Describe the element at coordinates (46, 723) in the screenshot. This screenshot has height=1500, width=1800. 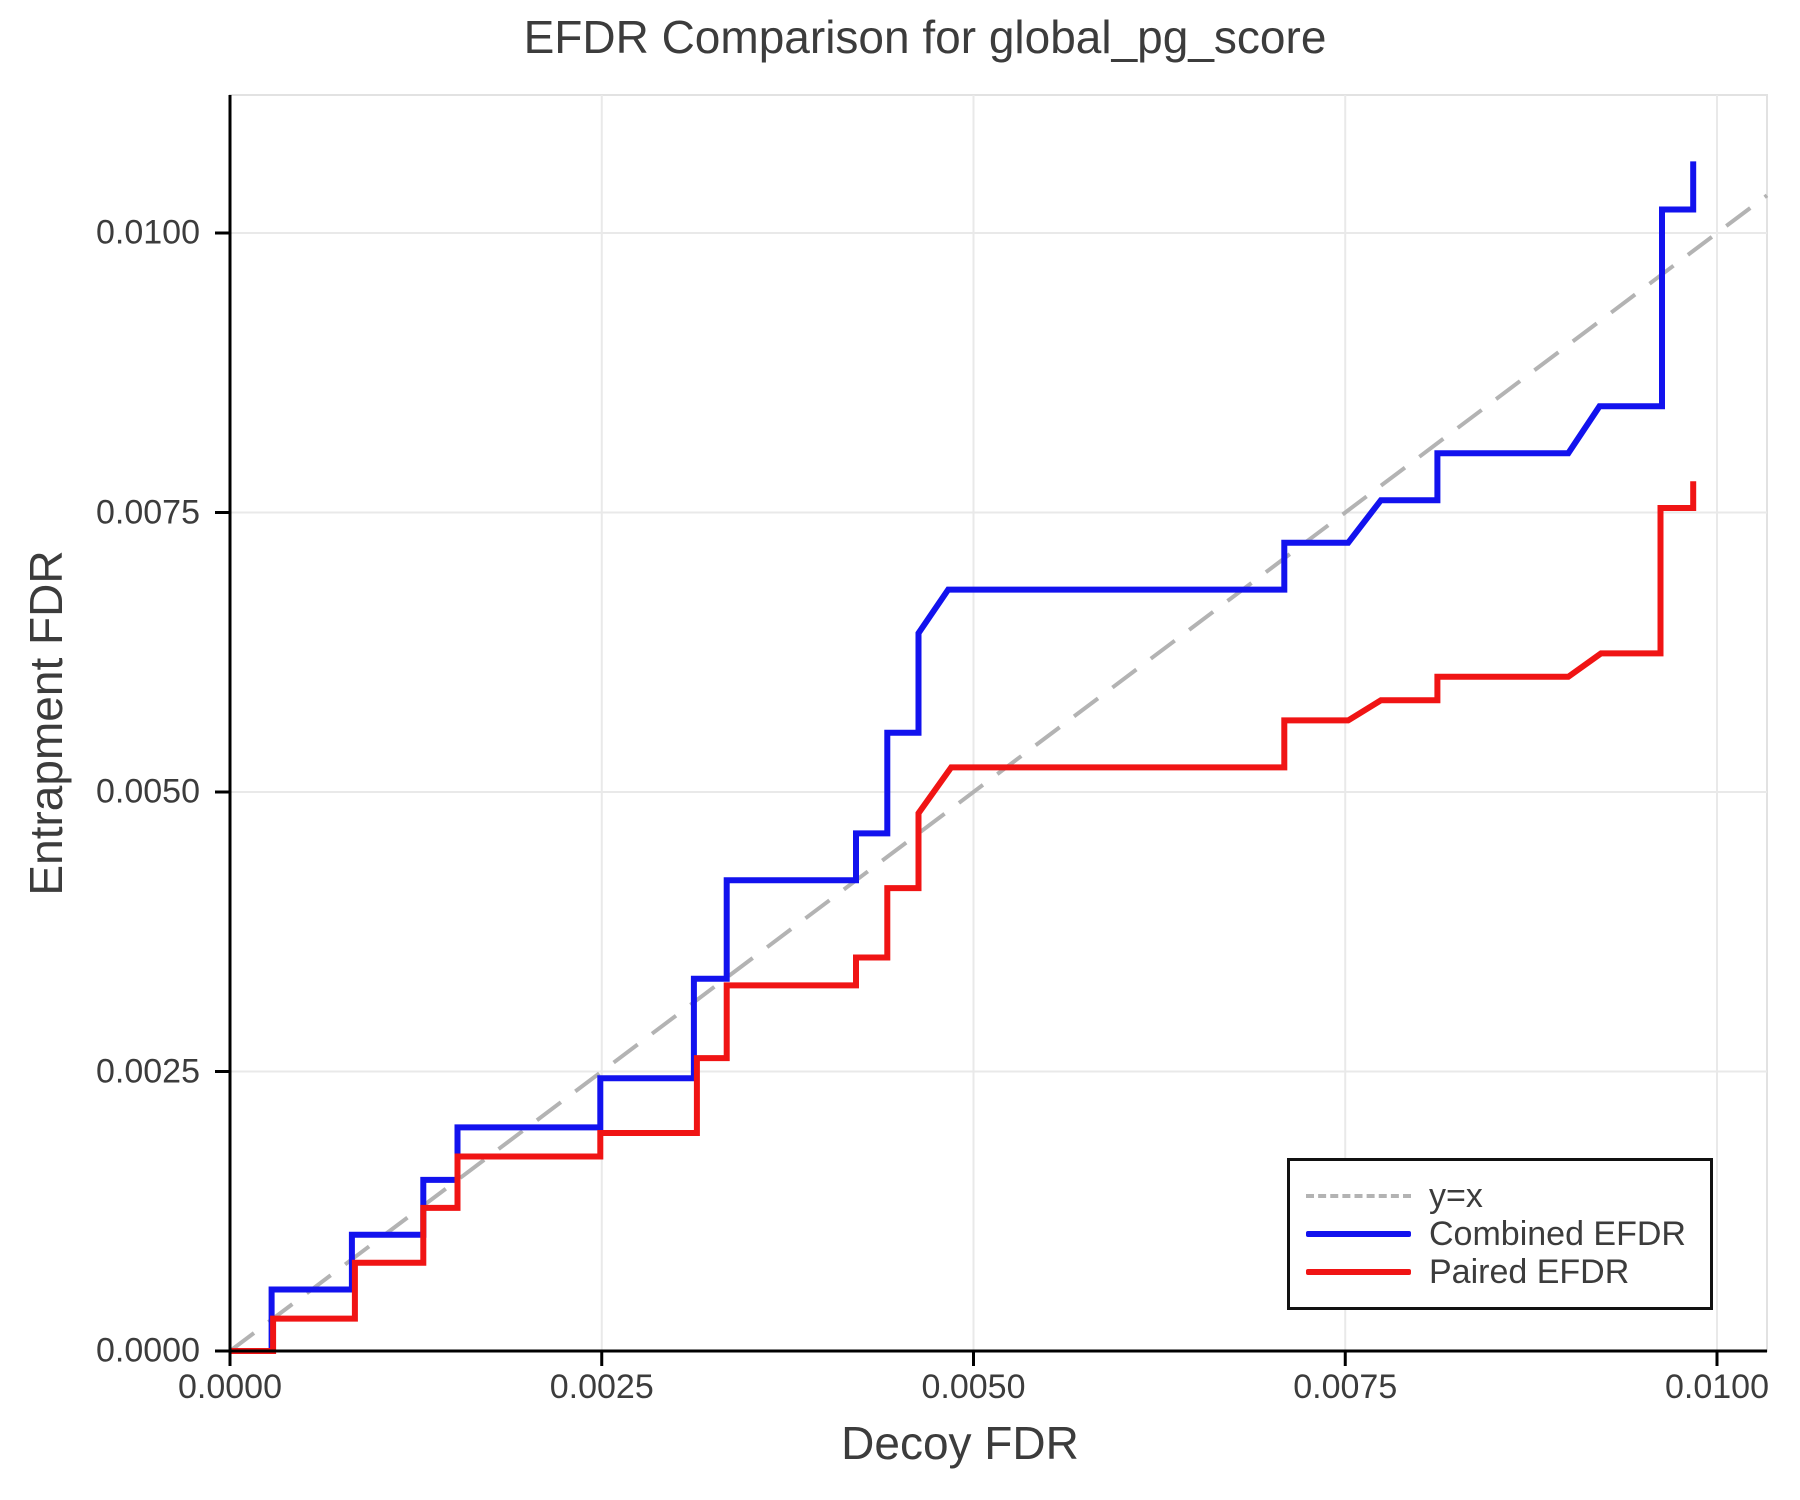
I see `y-axis-label: Entrapment FDR` at that location.